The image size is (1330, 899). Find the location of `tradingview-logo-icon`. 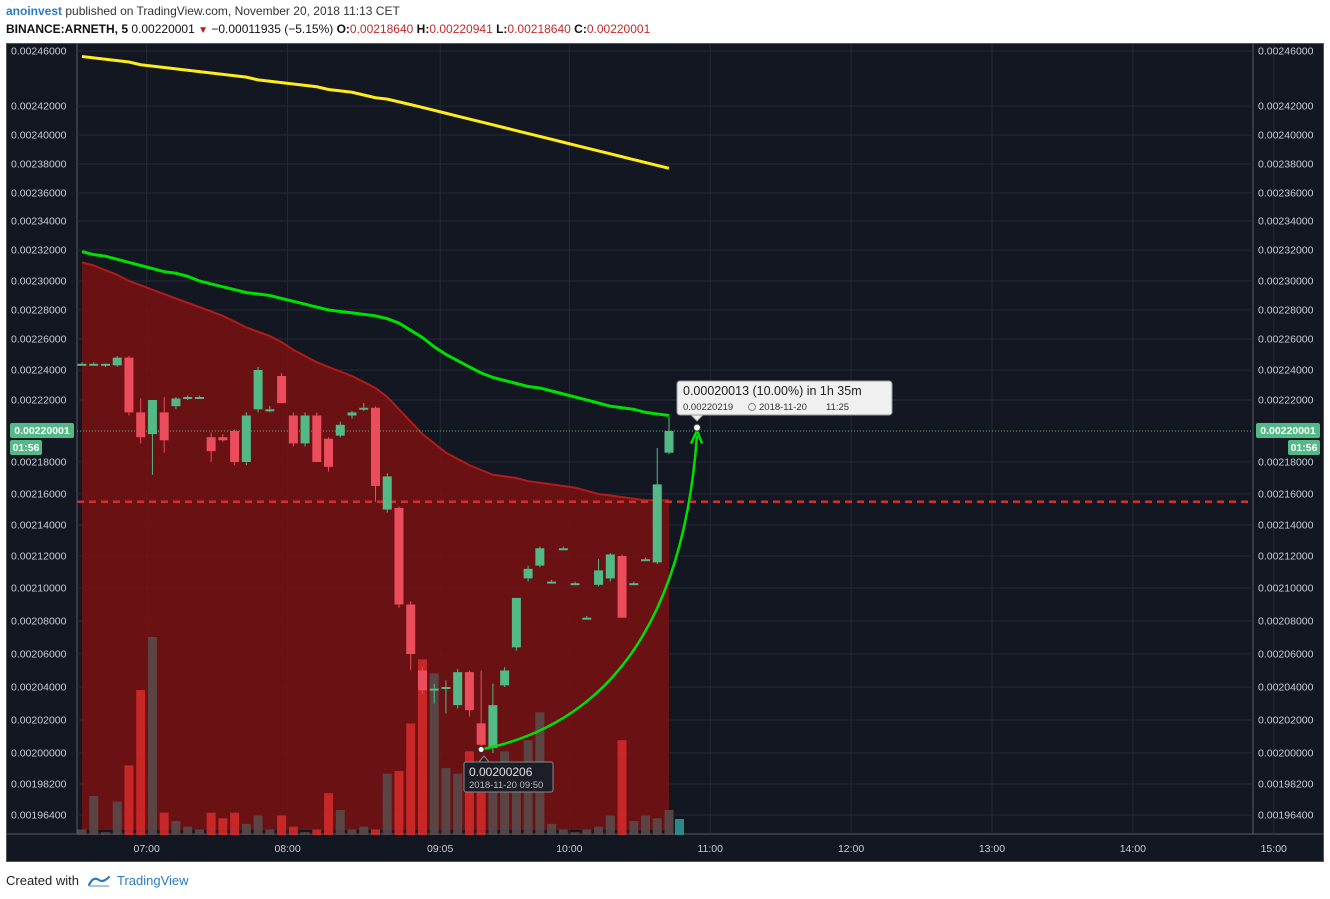

tradingview-logo-icon is located at coordinates (99, 881).